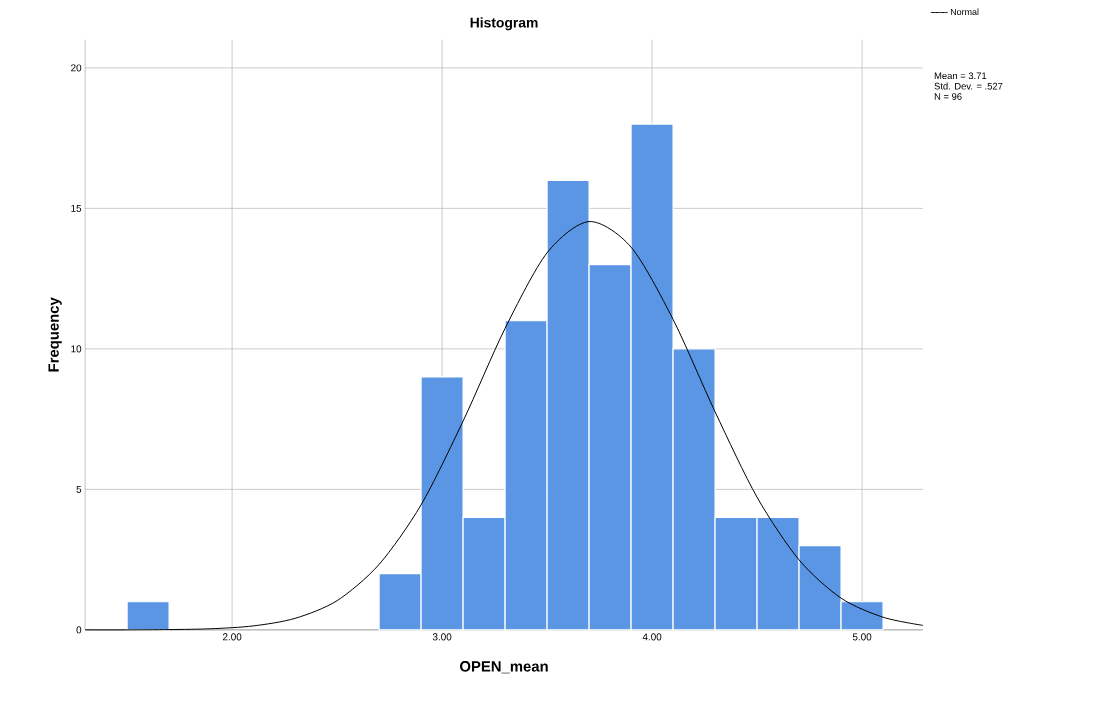  Describe the element at coordinates (960, 75) in the screenshot. I see `text: Mean = 3.71` at that location.